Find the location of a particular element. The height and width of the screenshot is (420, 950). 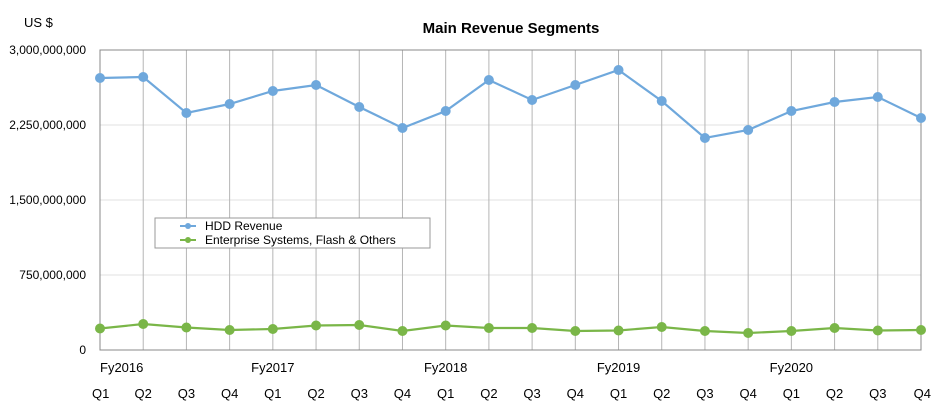

x-tick-label-19: Q4 is located at coordinates (922, 393).